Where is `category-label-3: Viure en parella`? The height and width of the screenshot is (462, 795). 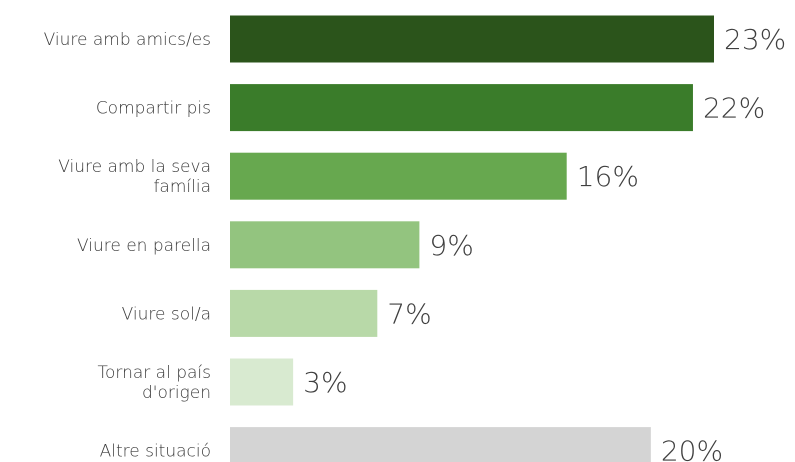 category-label-3: Viure en parella is located at coordinates (144, 246).